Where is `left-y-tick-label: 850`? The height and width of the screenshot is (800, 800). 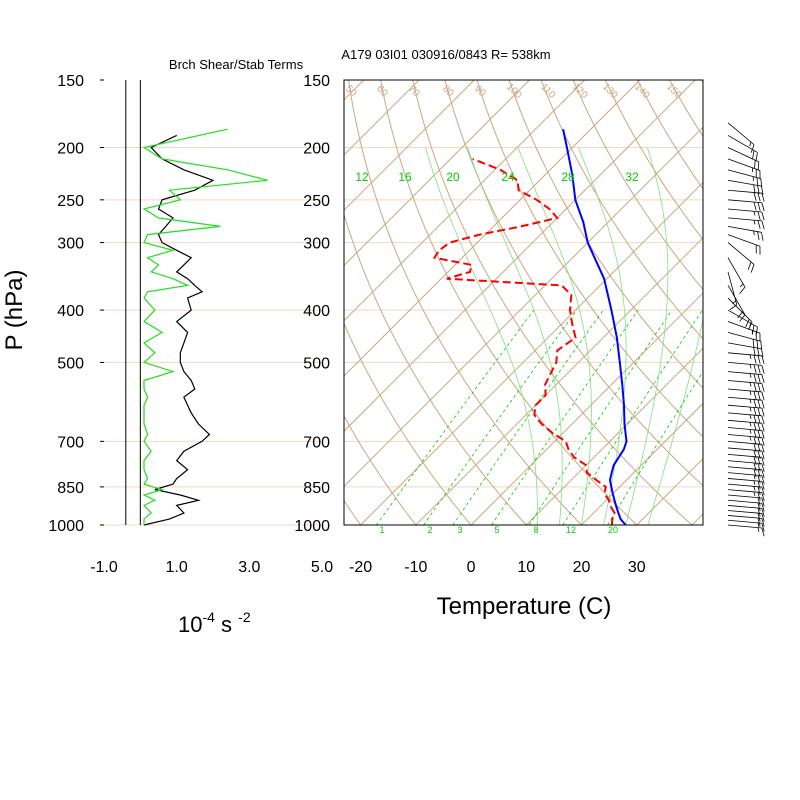 left-y-tick-label: 850 is located at coordinates (70, 488).